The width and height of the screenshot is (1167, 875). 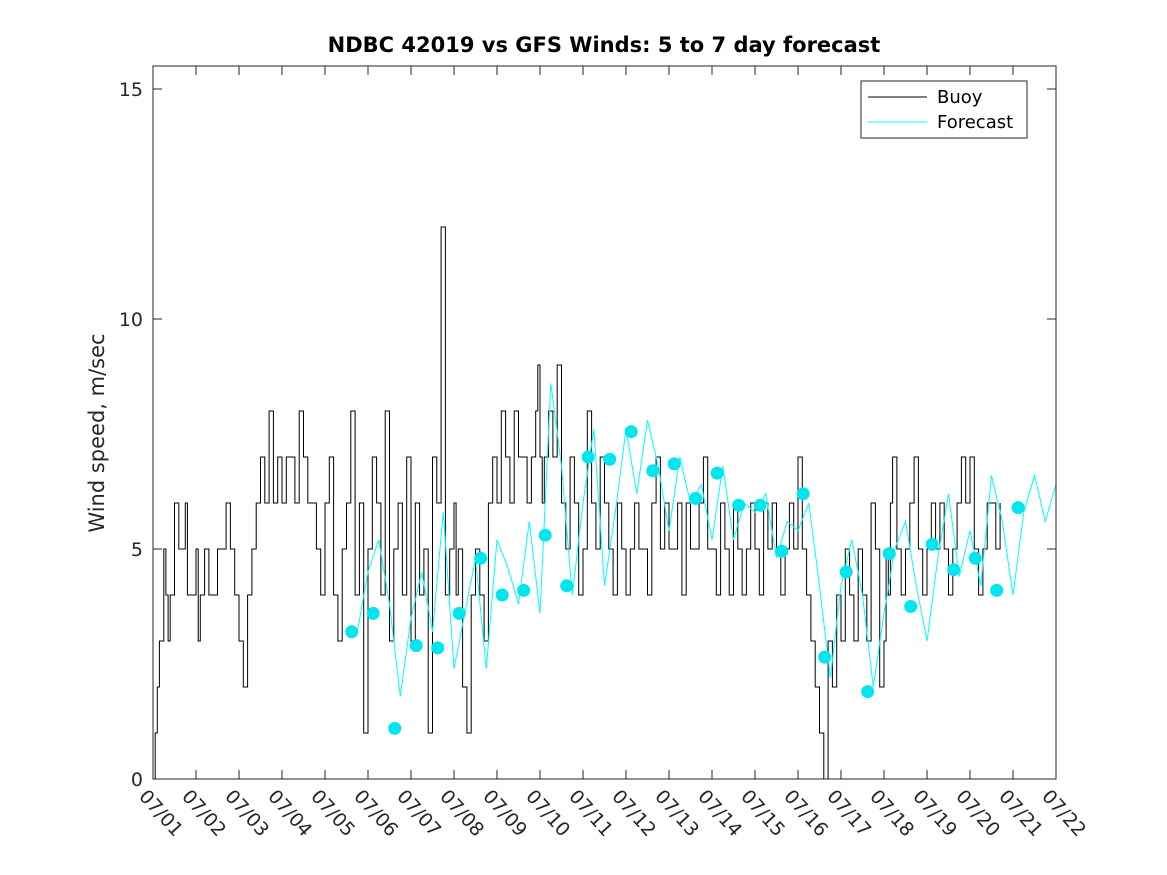 I want to click on legend-box, so click(x=944, y=109).